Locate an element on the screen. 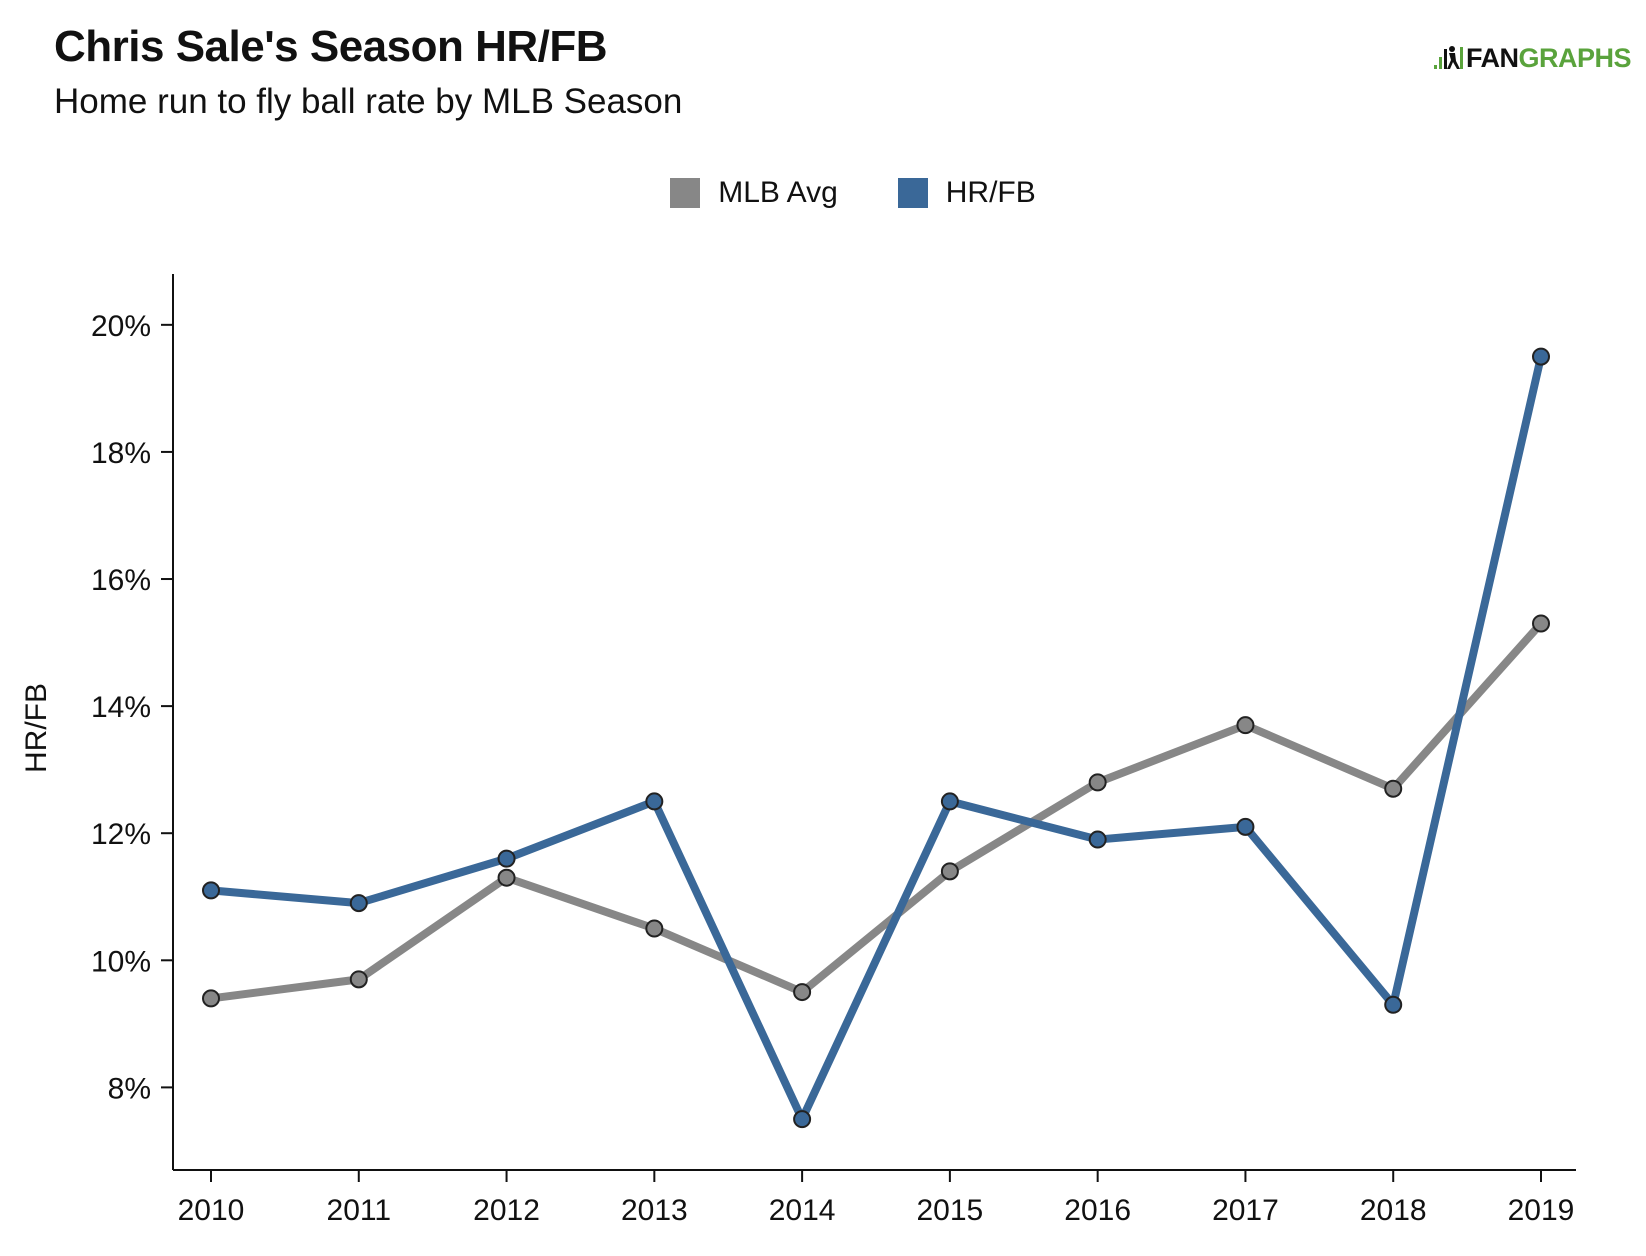  data-point-hr-fb-2012 is located at coordinates (506, 858).